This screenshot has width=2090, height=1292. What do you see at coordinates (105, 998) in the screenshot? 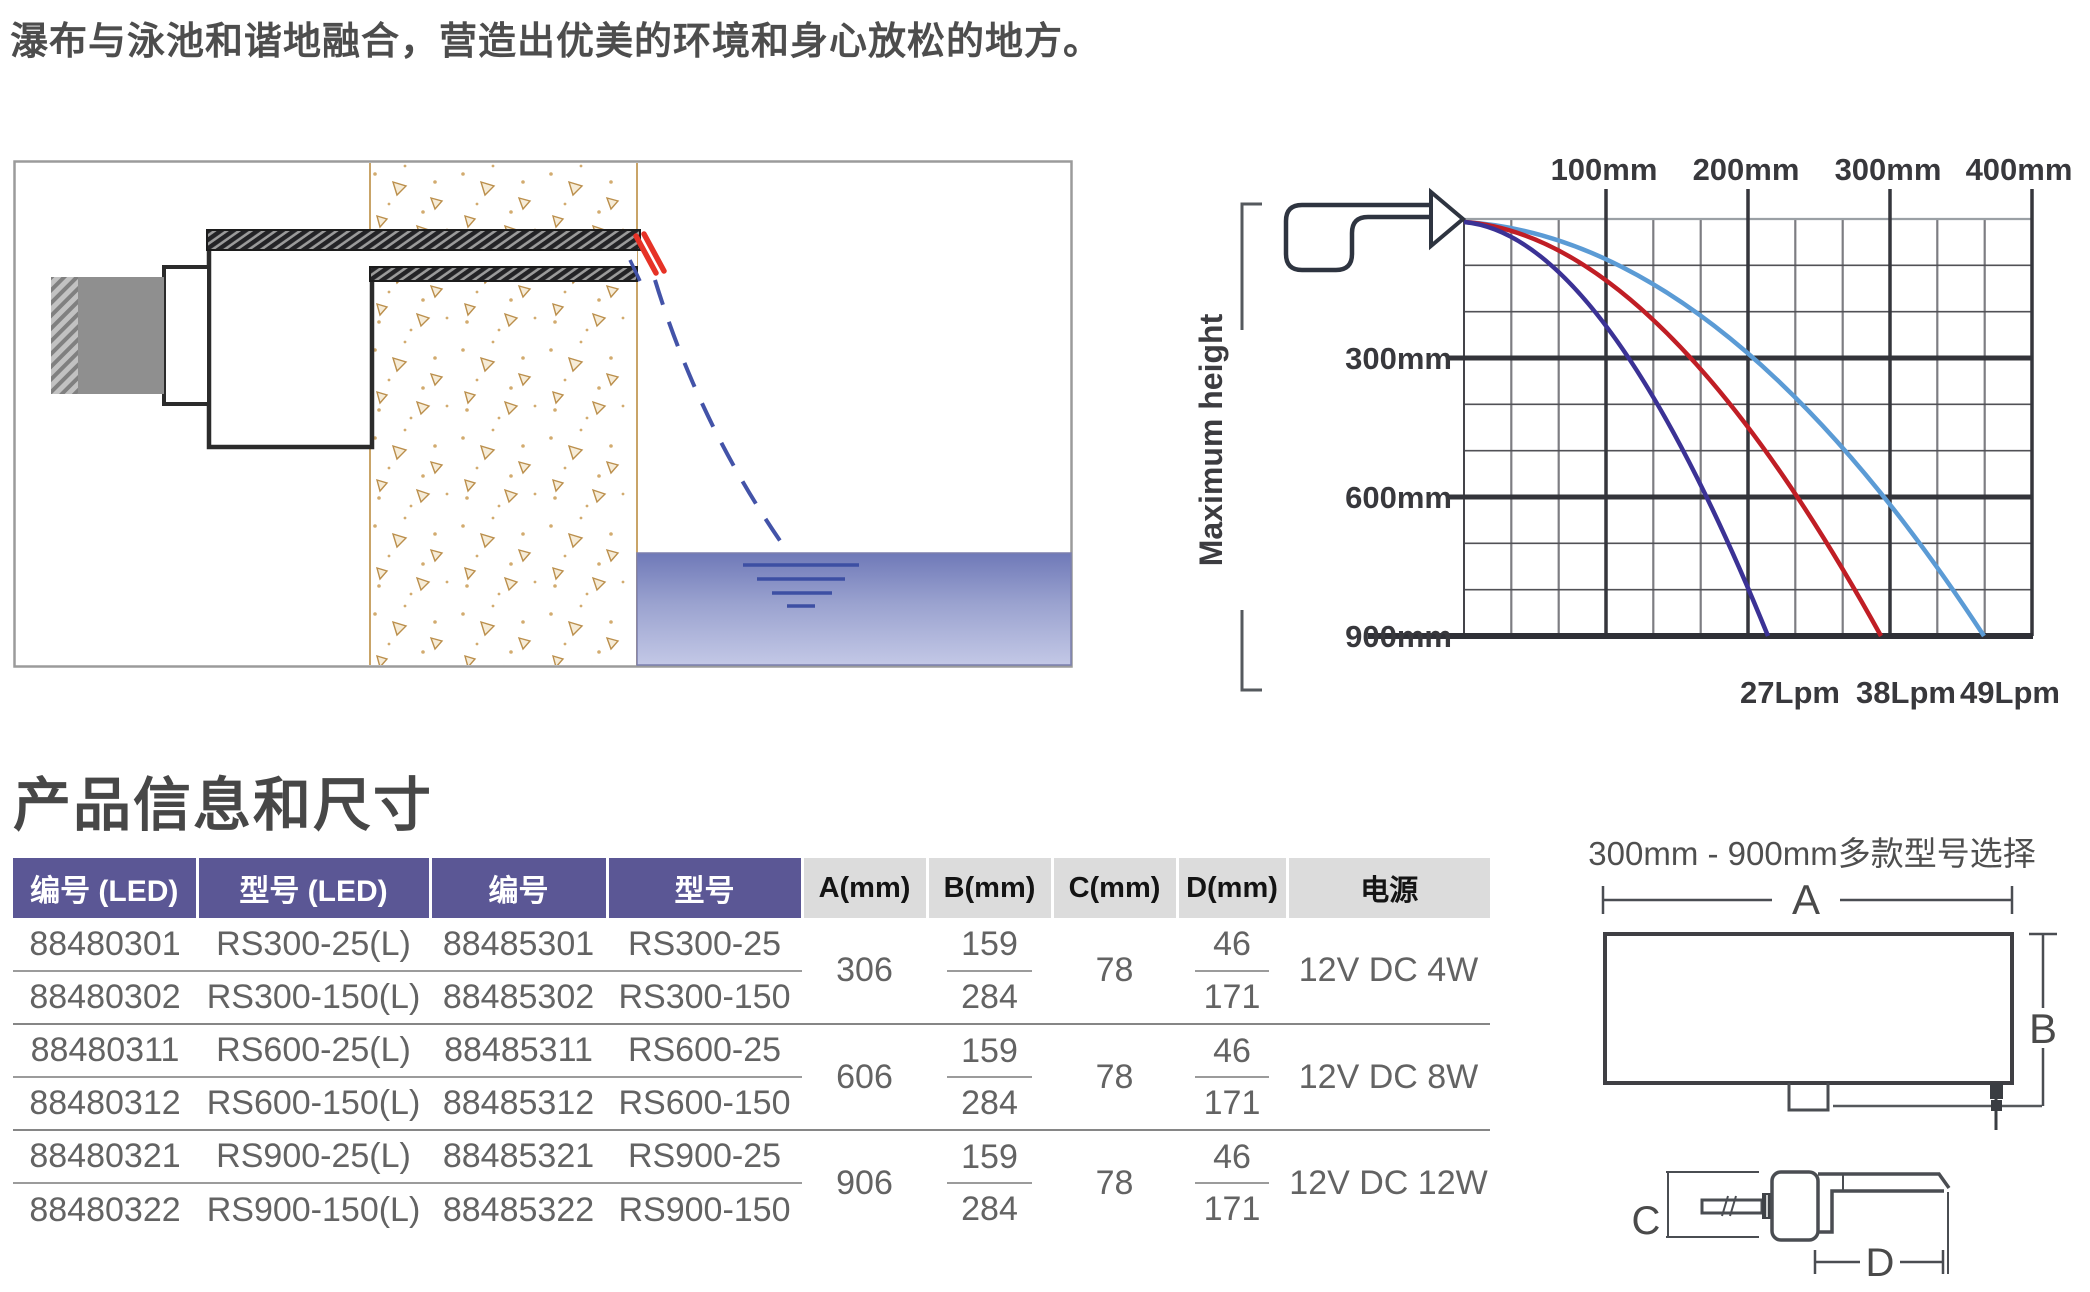
I see `cell-code-led: 88480302` at bounding box center [105, 998].